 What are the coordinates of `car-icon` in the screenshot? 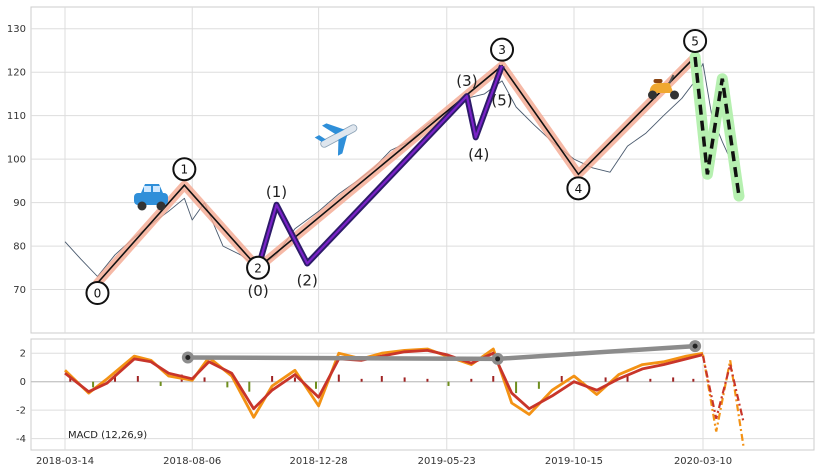 It's located at (151, 197).